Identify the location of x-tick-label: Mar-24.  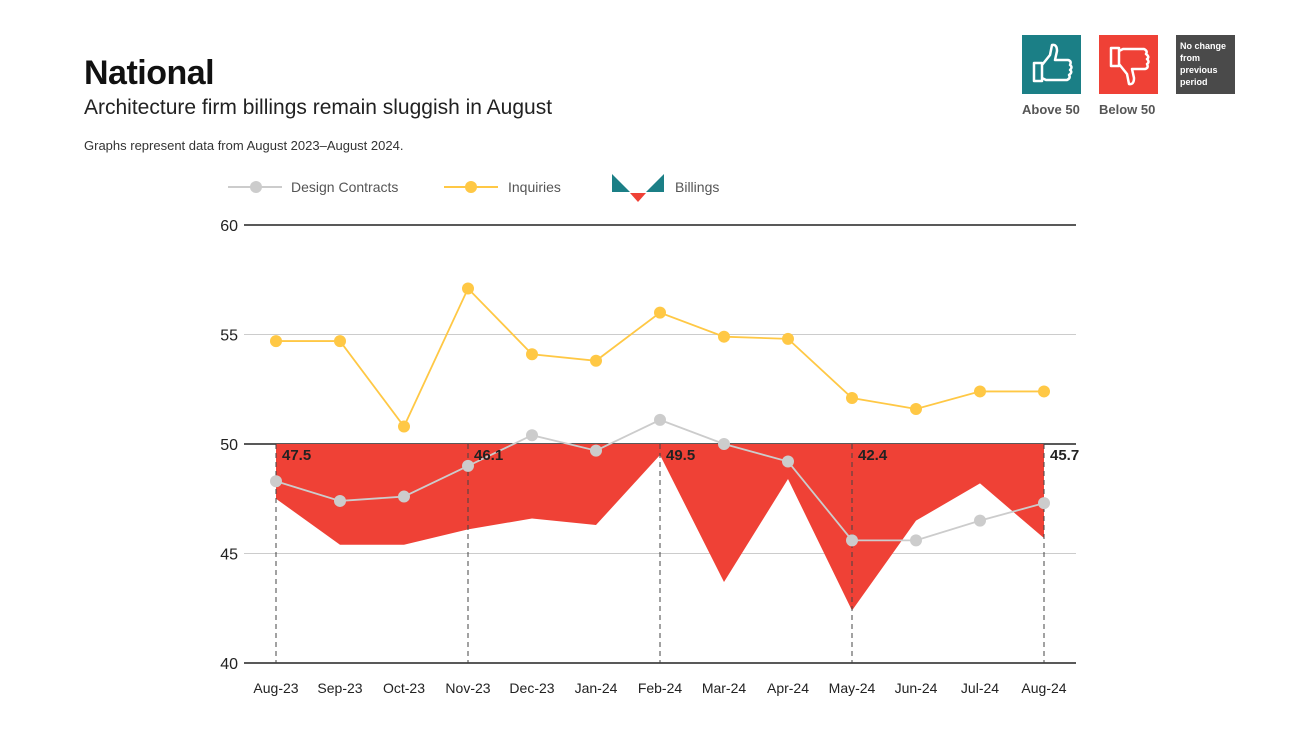
(724, 688).